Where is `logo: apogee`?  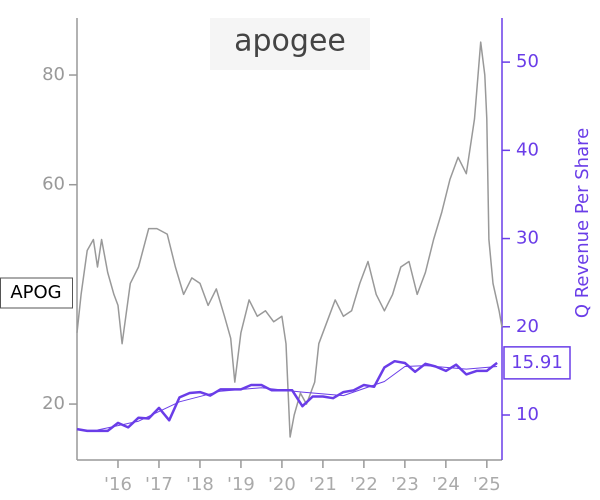 logo: apogee is located at coordinates (290, 41).